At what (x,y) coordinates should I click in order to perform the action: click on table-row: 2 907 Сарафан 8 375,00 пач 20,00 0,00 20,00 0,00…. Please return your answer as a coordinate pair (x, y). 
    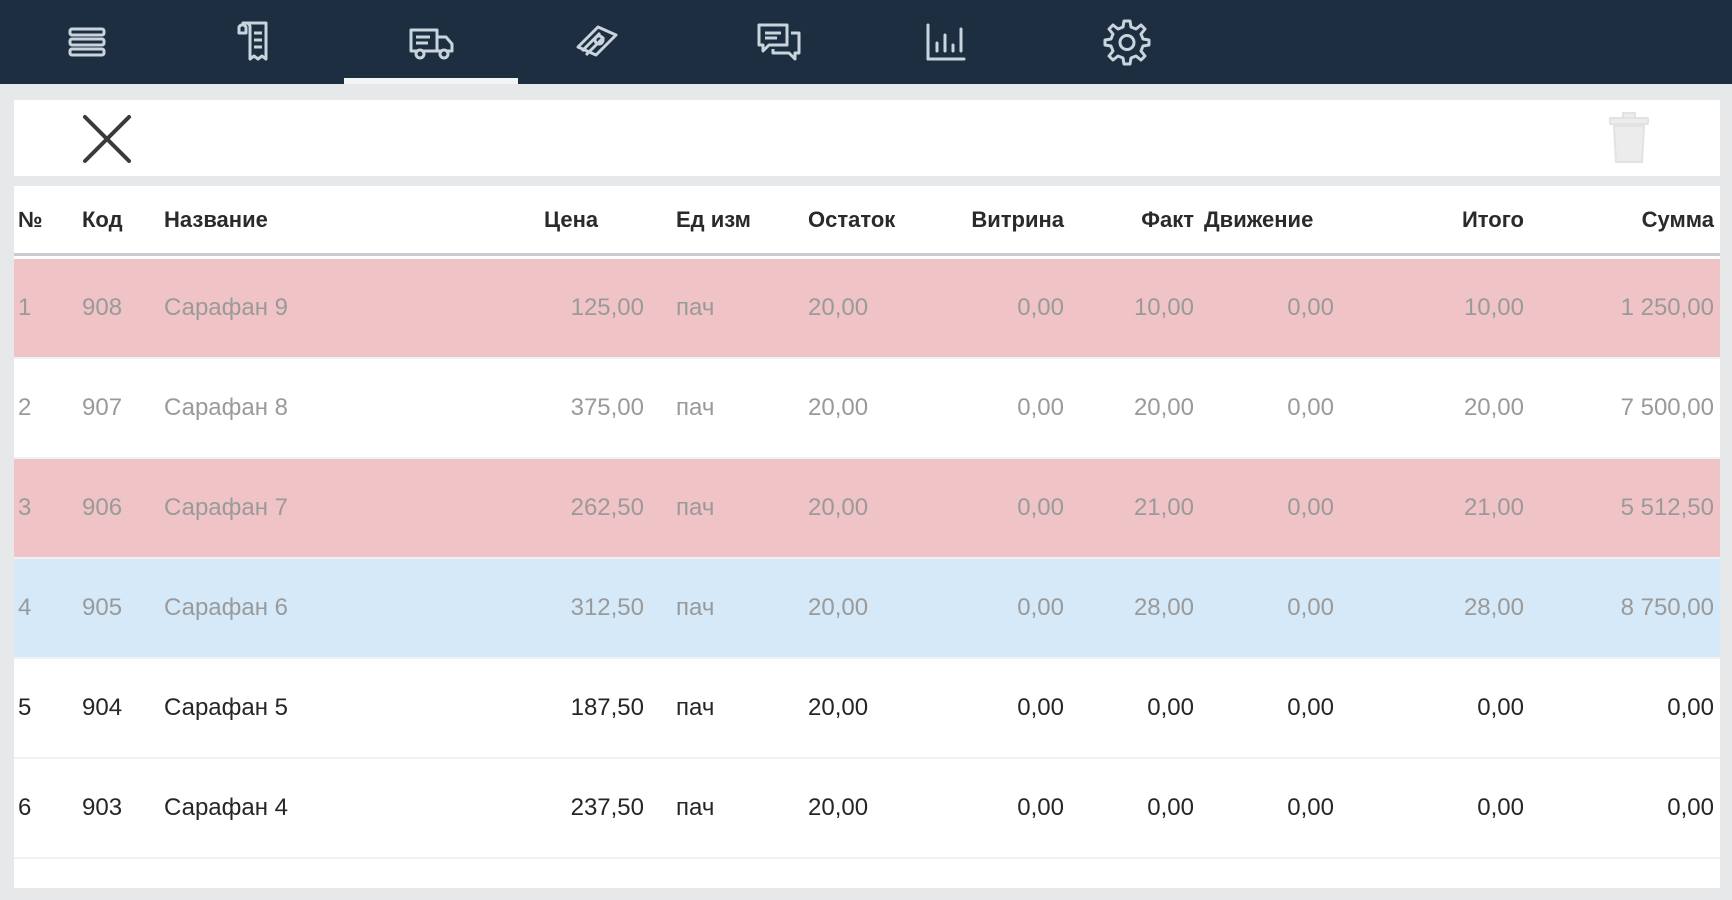
    Looking at the image, I should click on (867, 409).